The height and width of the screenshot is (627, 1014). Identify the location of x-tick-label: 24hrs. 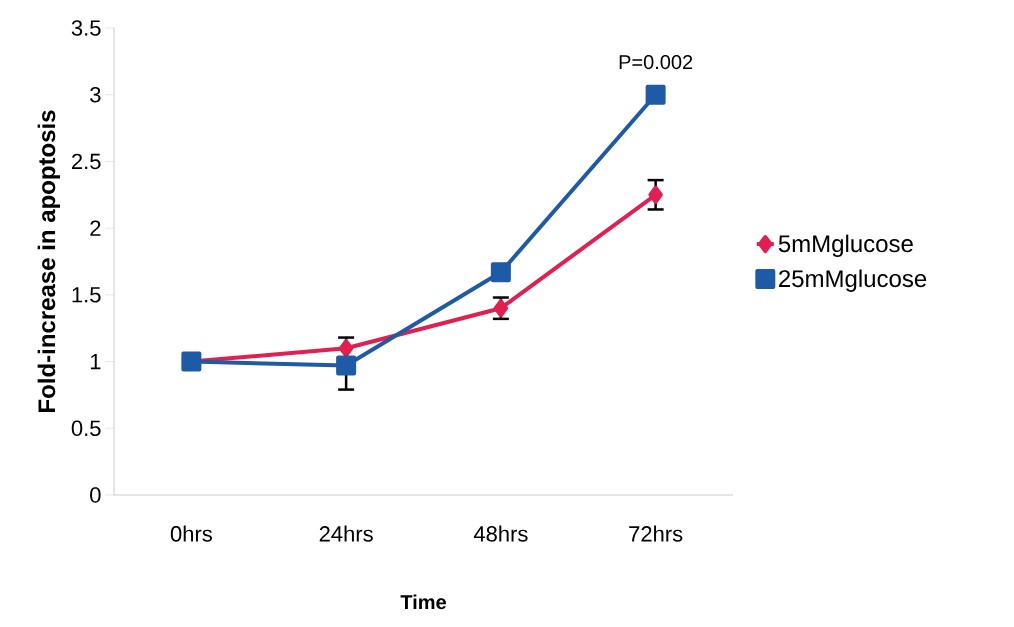
(346, 533).